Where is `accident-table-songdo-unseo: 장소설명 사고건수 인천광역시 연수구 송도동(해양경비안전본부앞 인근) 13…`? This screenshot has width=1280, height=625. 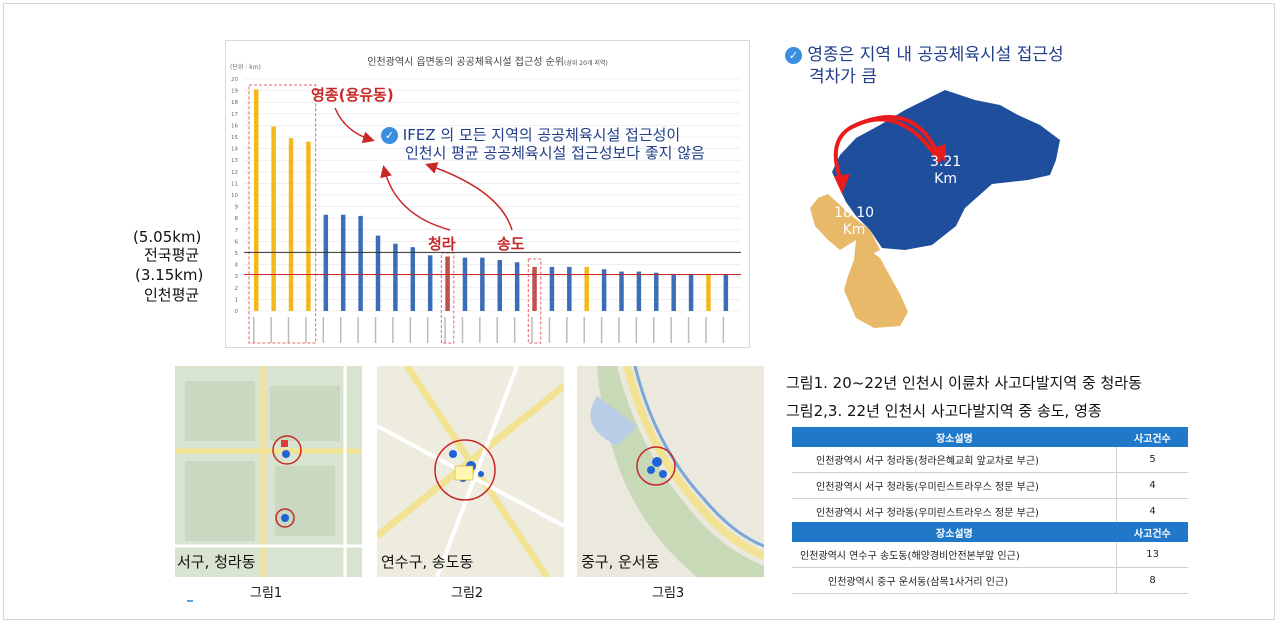
accident-table-songdo-unseo: 장소설명 사고건수 인천광역시 연수구 송도동(해양경비안전본부앞 인근) 13… is located at coordinates (990, 558).